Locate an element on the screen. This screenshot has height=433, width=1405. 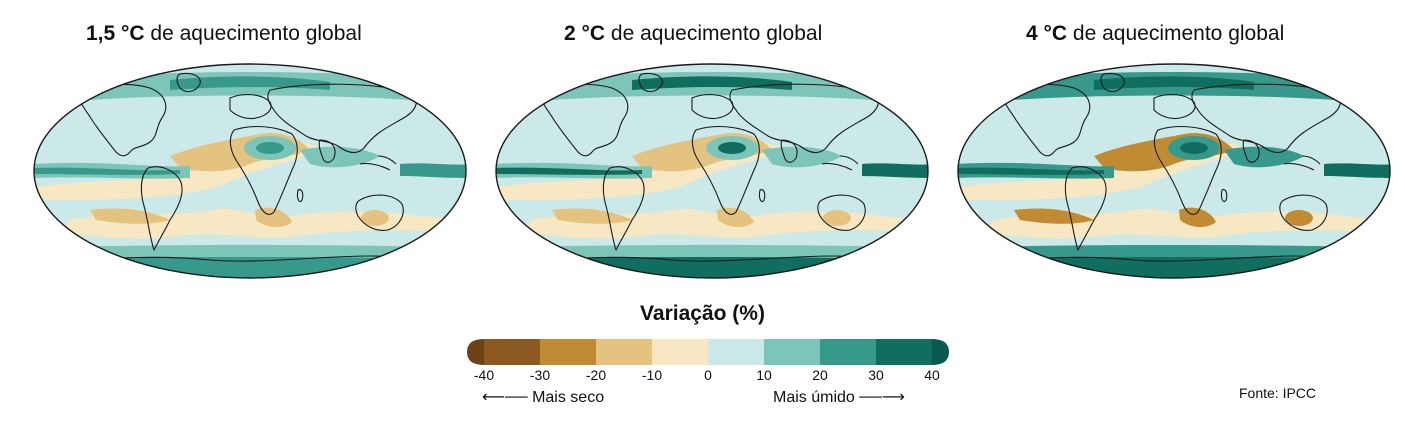
wetter-label: Mais úmido is located at coordinates (814, 397).